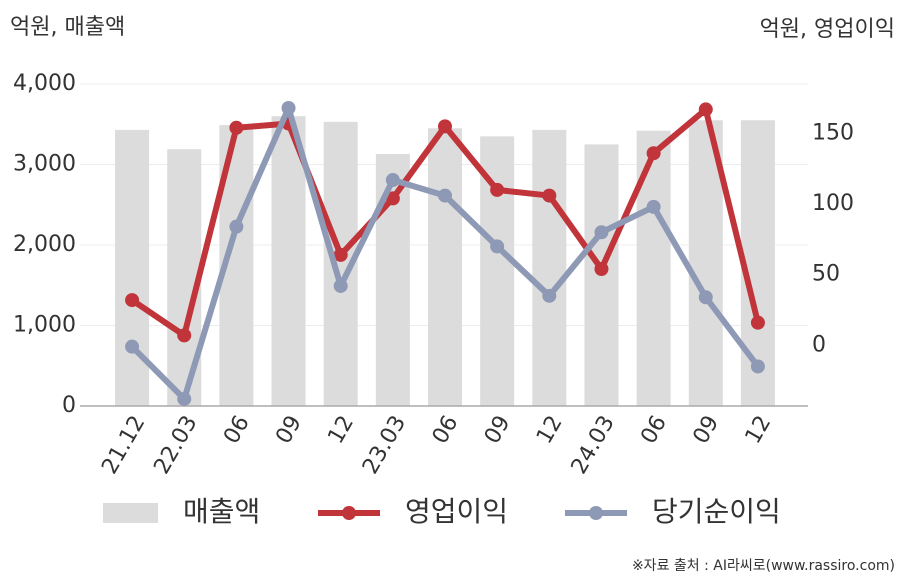 The height and width of the screenshot is (580, 908). What do you see at coordinates (456, 511) in the screenshot?
I see `legend-label: 영업이익` at bounding box center [456, 511].